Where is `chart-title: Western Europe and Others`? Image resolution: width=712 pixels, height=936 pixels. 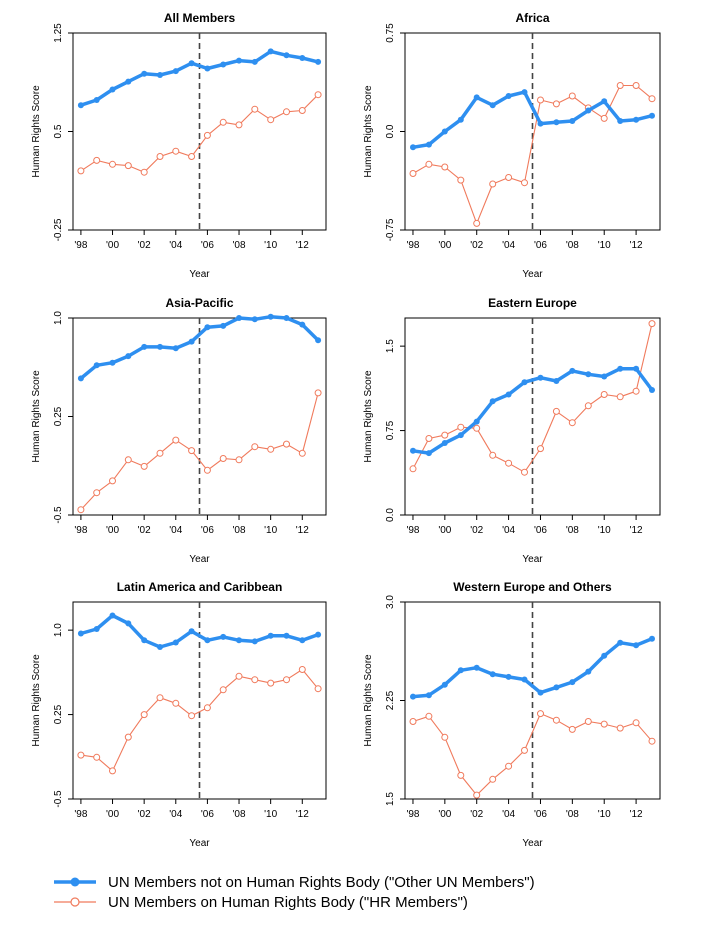
chart-title: Western Europe and Others is located at coordinates (532, 587).